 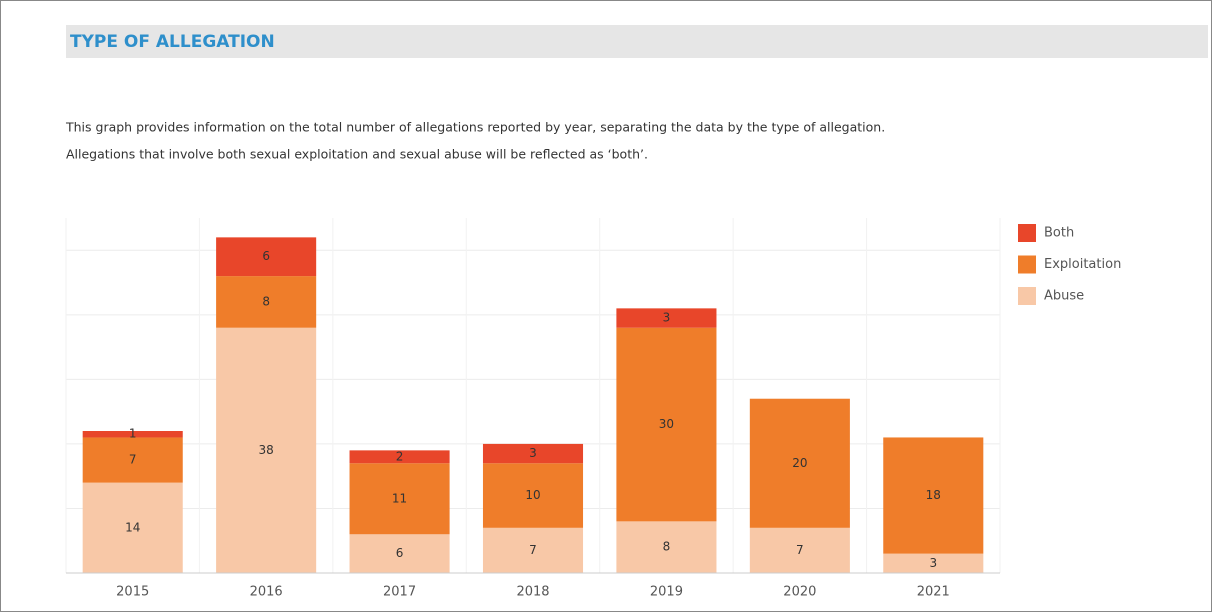 I want to click on value-label: 1, so click(x=133, y=434).